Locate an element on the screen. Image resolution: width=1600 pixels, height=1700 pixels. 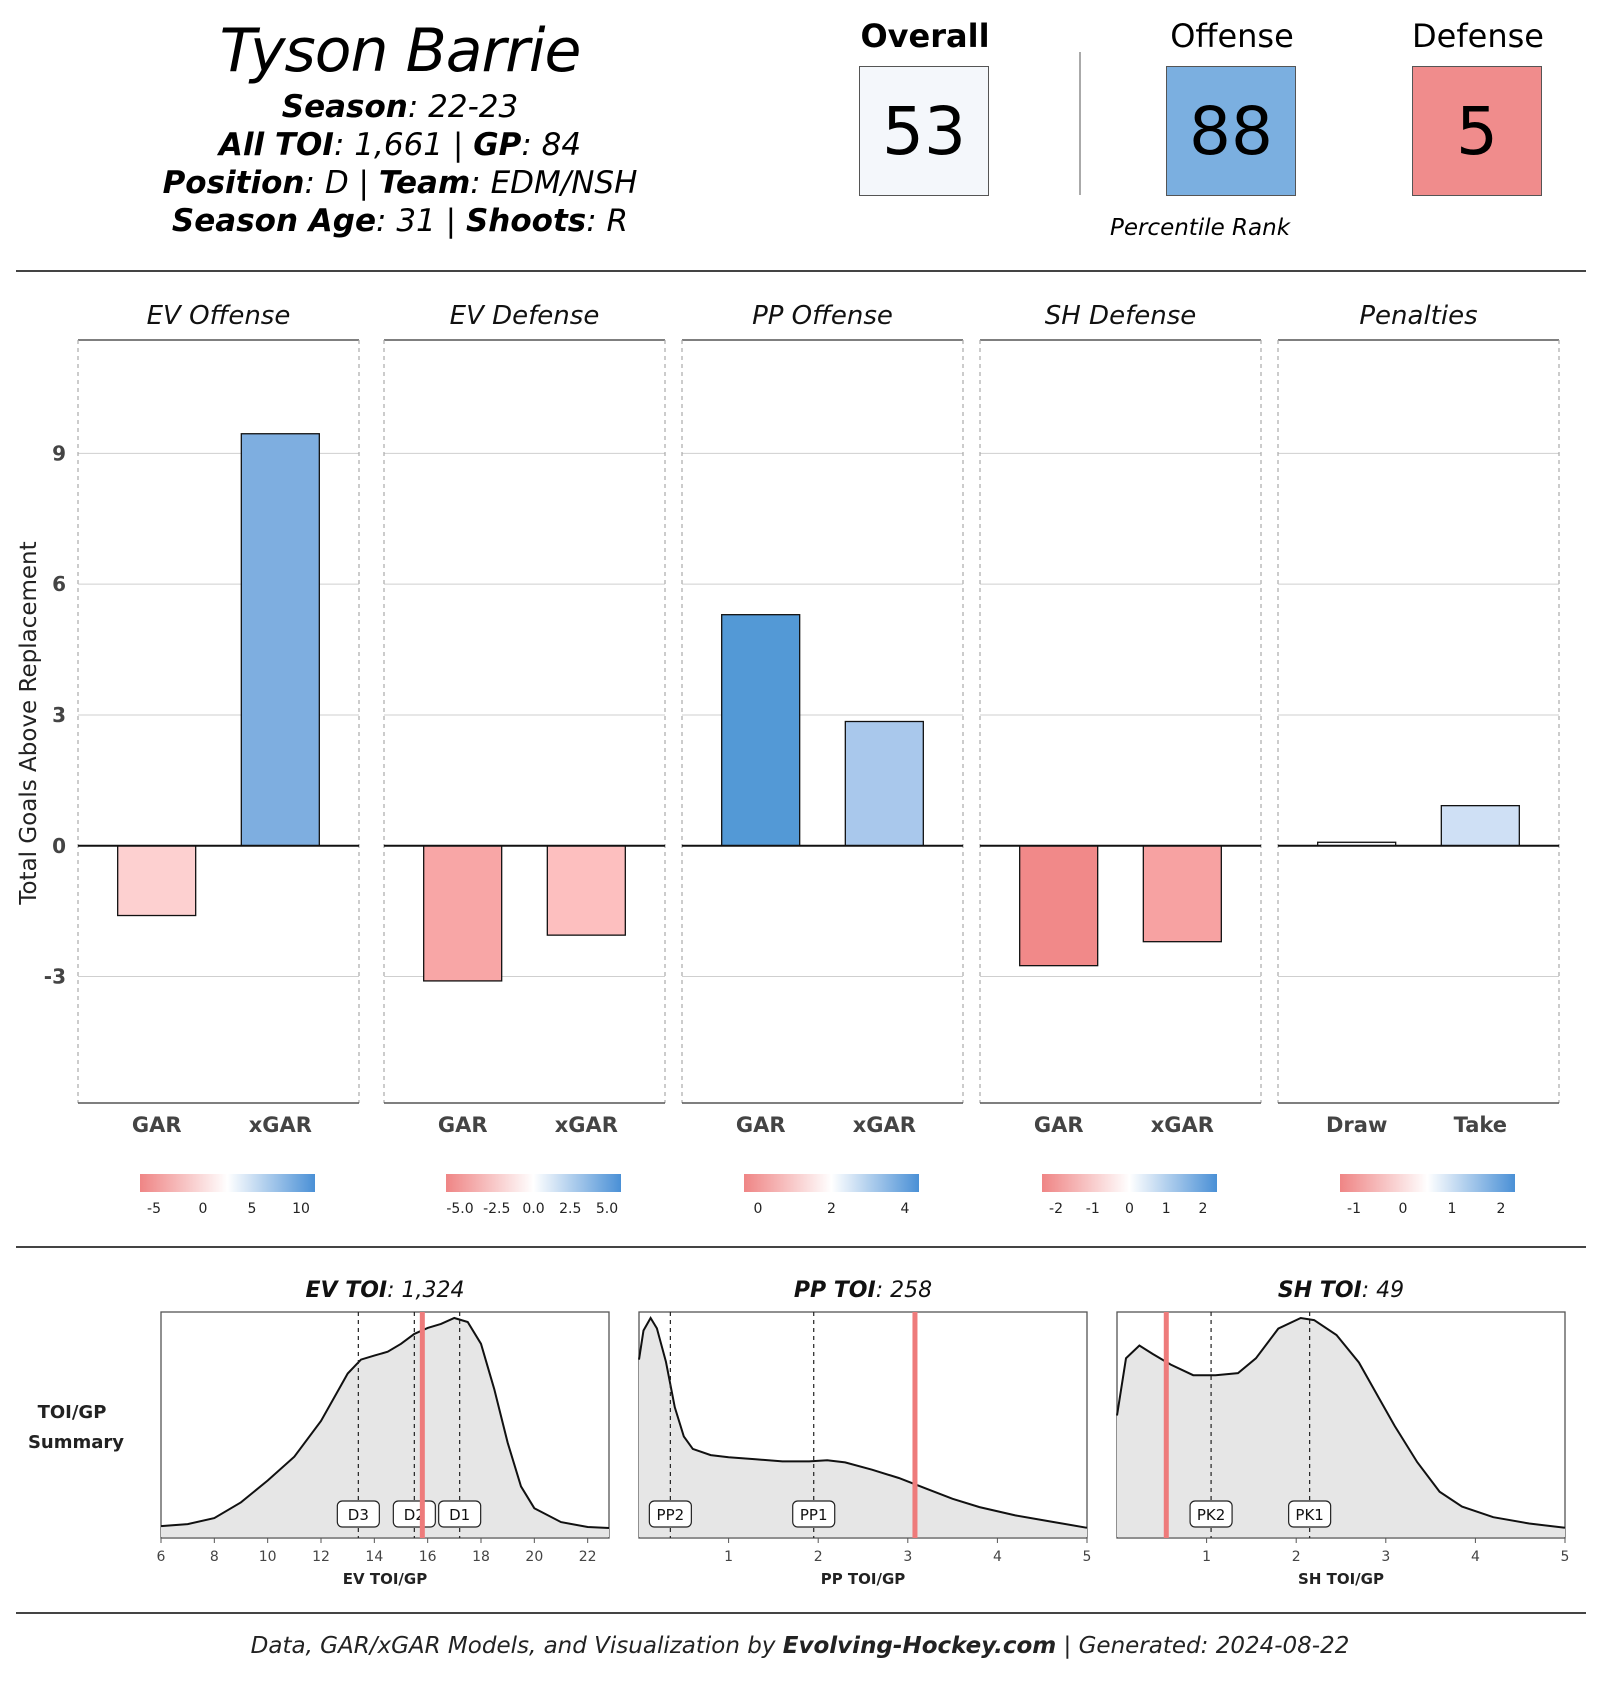
player-name: Tyson Barrie is located at coordinates (400, 51).